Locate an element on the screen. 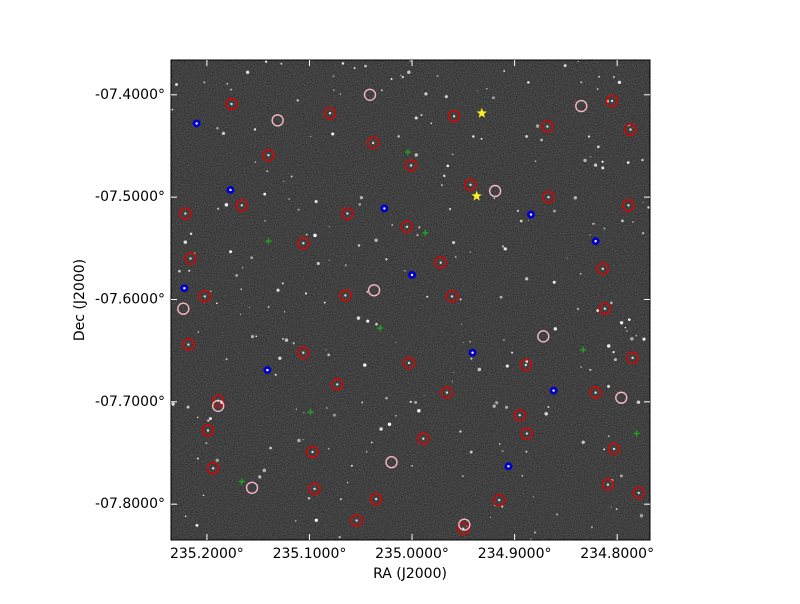 This screenshot has width=800, height=604. source-star is located at coordinates (476, 195).